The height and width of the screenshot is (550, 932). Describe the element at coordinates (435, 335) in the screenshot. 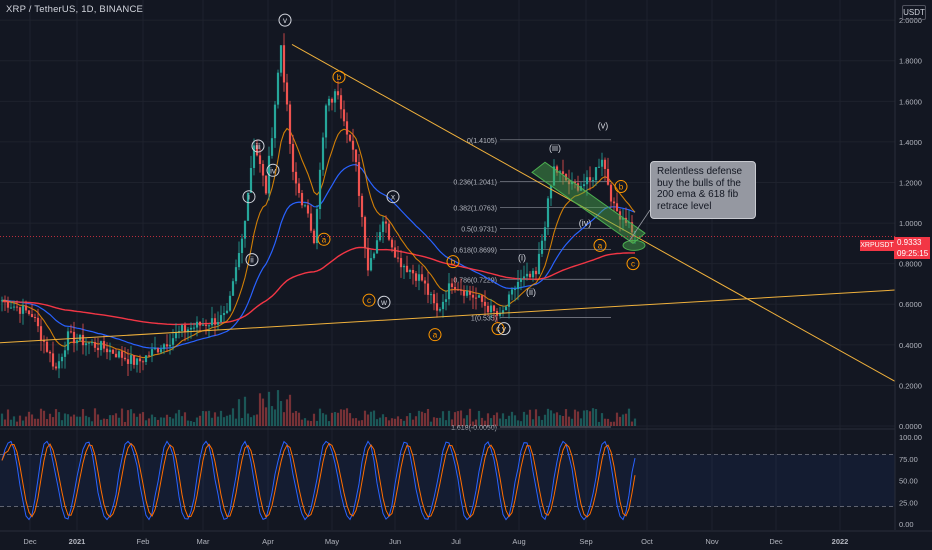

I see `wave-label: a` at that location.